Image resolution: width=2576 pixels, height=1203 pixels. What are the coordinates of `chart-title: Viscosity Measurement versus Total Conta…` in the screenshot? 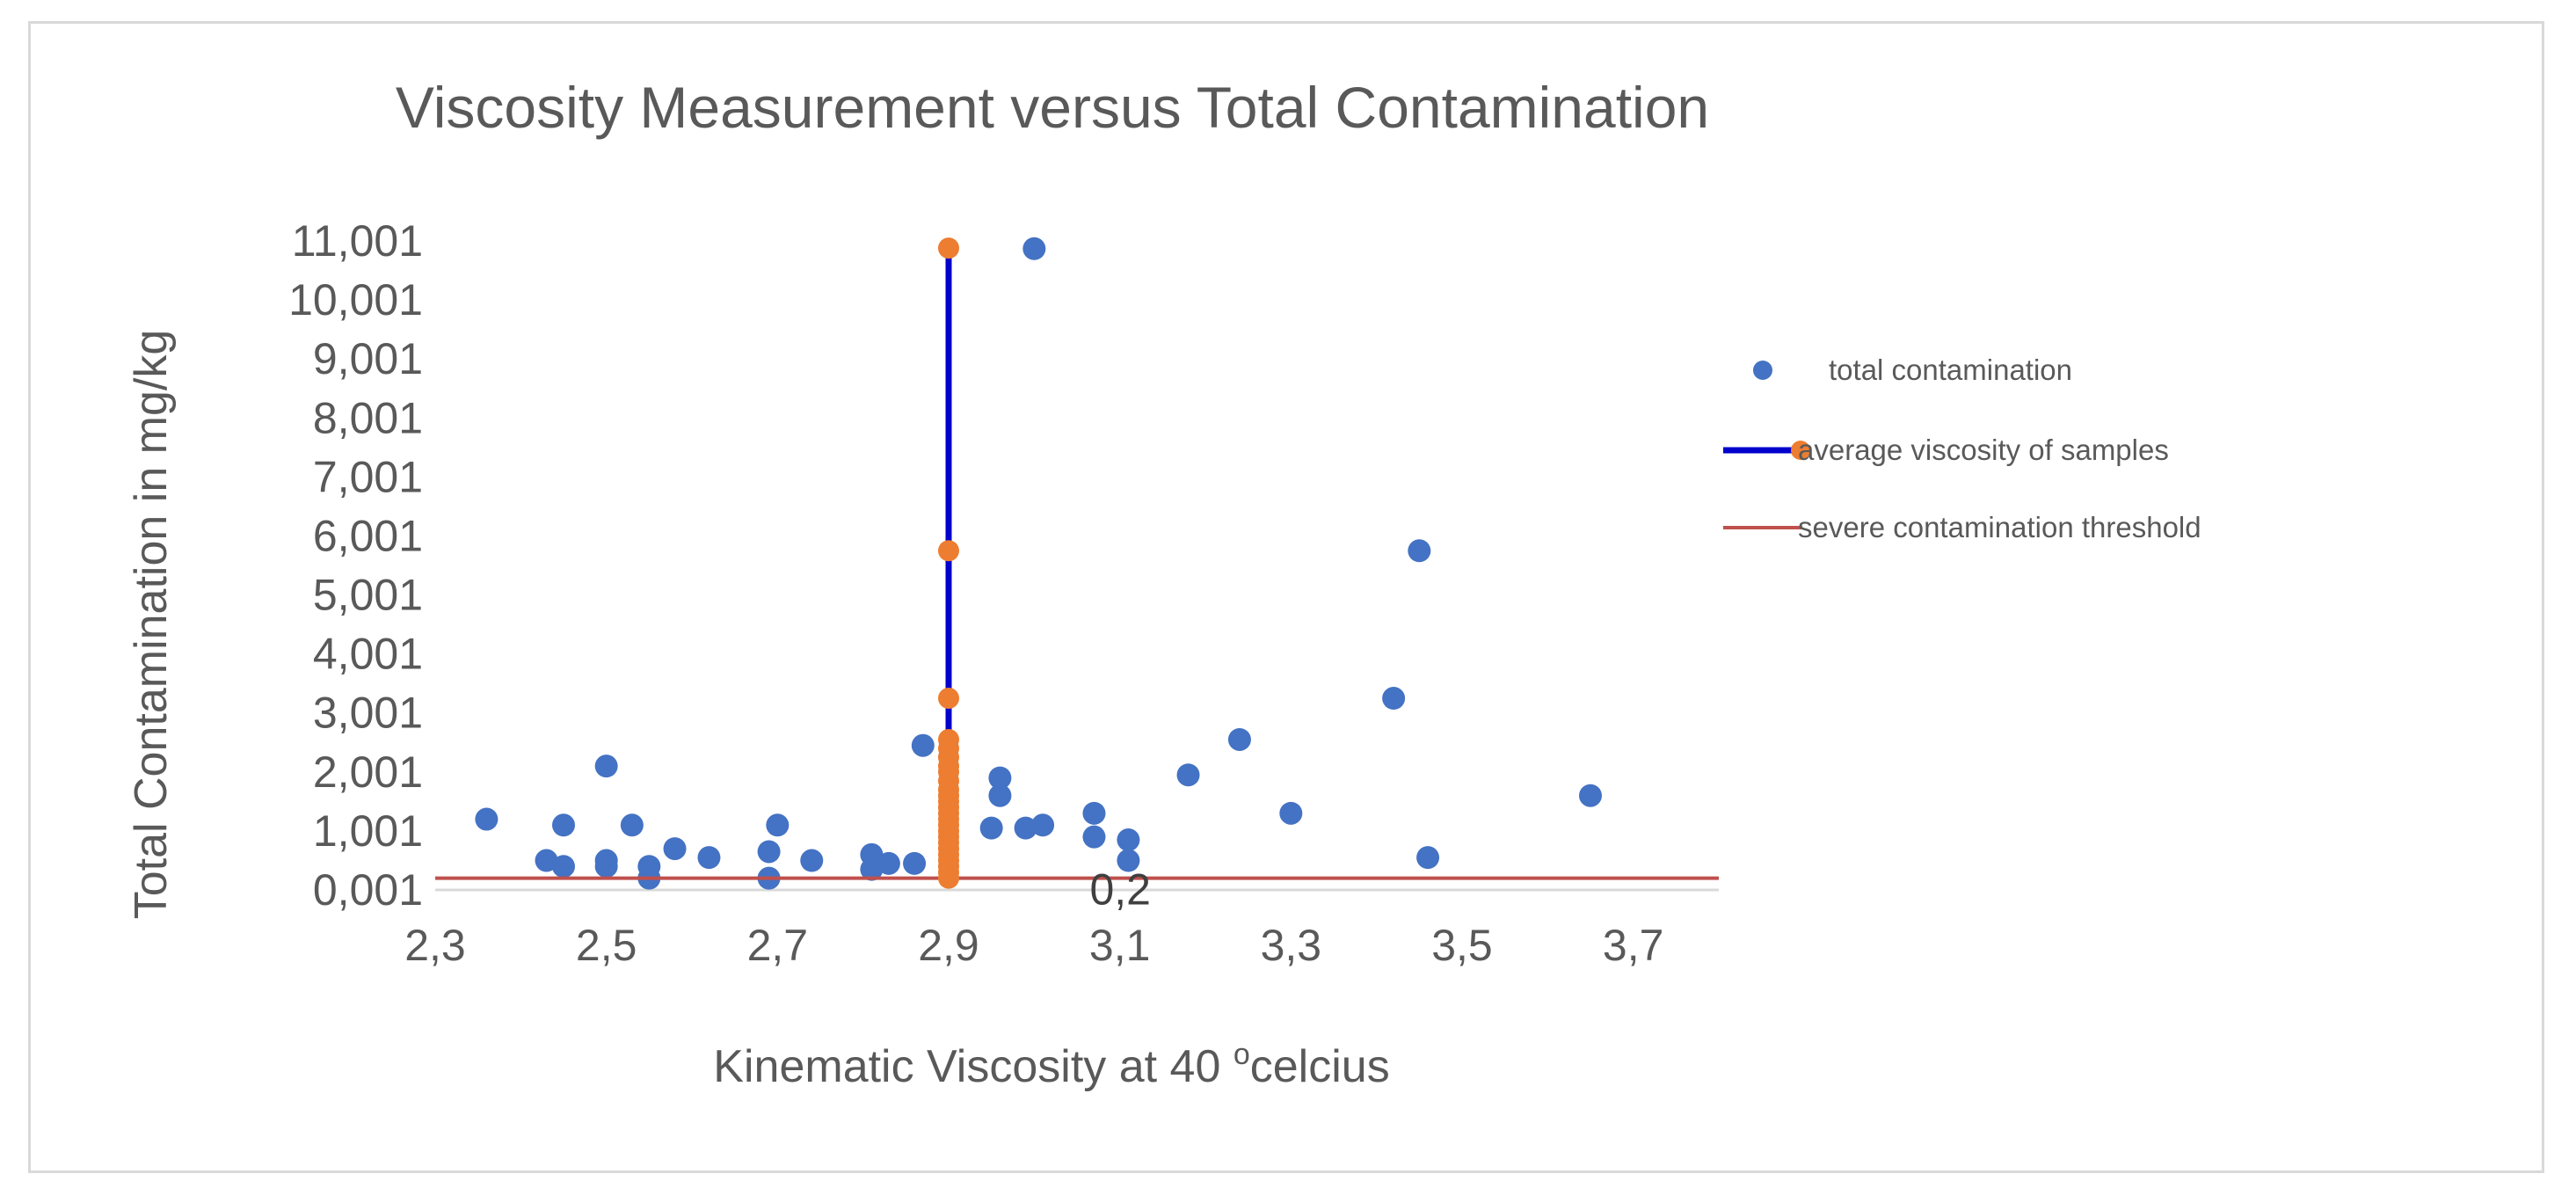 It's located at (1052, 107).